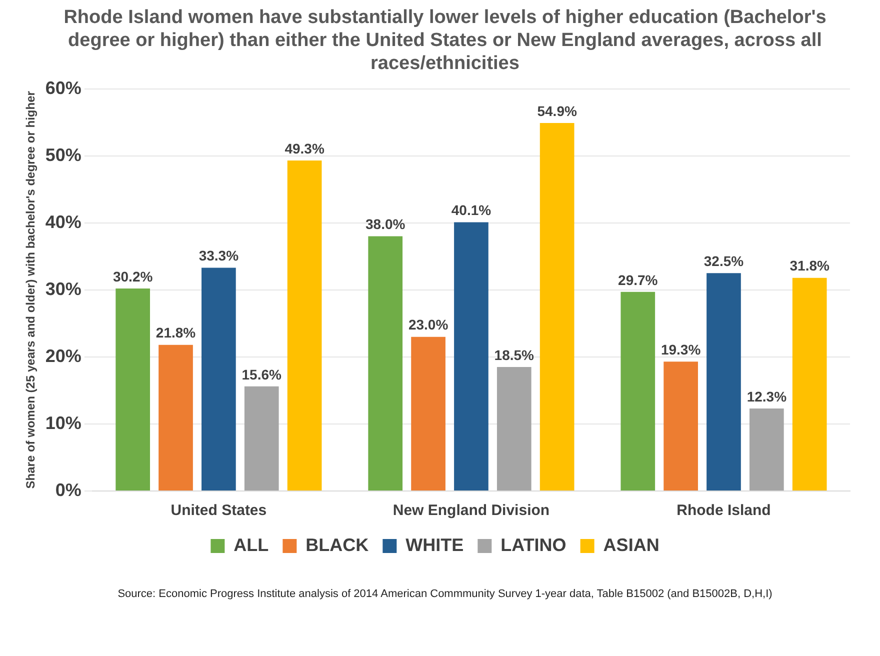 Image resolution: width=880 pixels, height=656 pixels. Describe the element at coordinates (445, 40) in the screenshot. I see `chart-title: Rhode Island women have substantially lower levels of higher education (Bachelor's degree or higher) than either the United States or New England averages, across all races/ethnicities` at that location.